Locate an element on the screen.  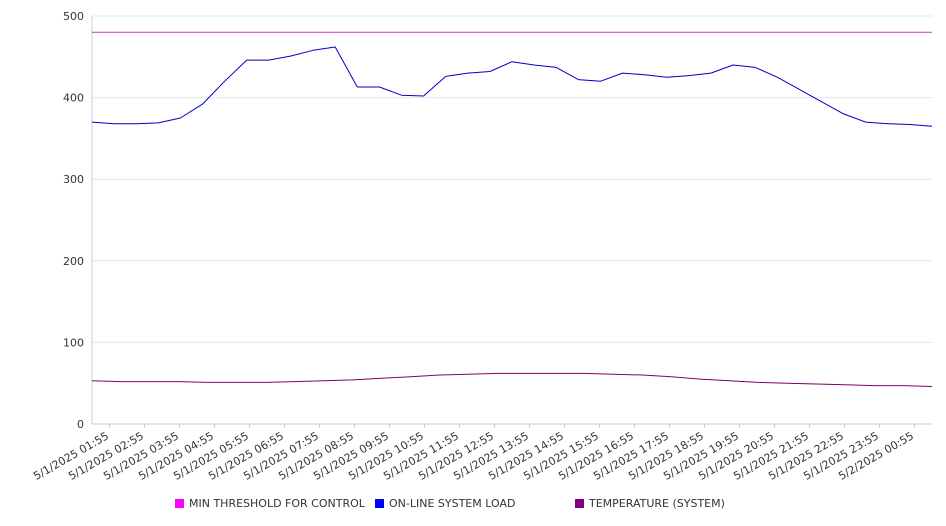
legend-item-temperature: TEMPERATURE (SYSTEM) is located at coordinates (650, 503).